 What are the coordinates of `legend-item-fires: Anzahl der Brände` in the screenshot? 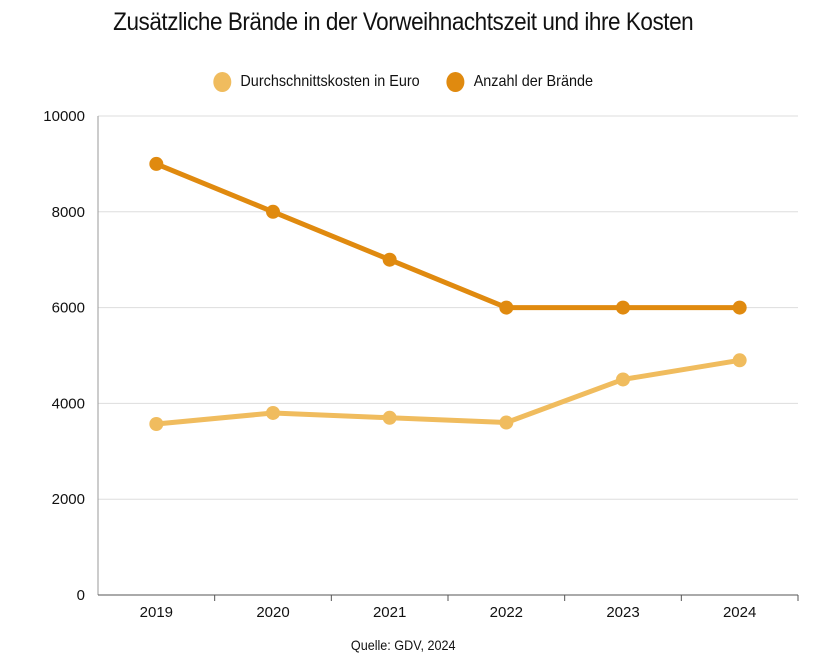 It's located at (519, 82).